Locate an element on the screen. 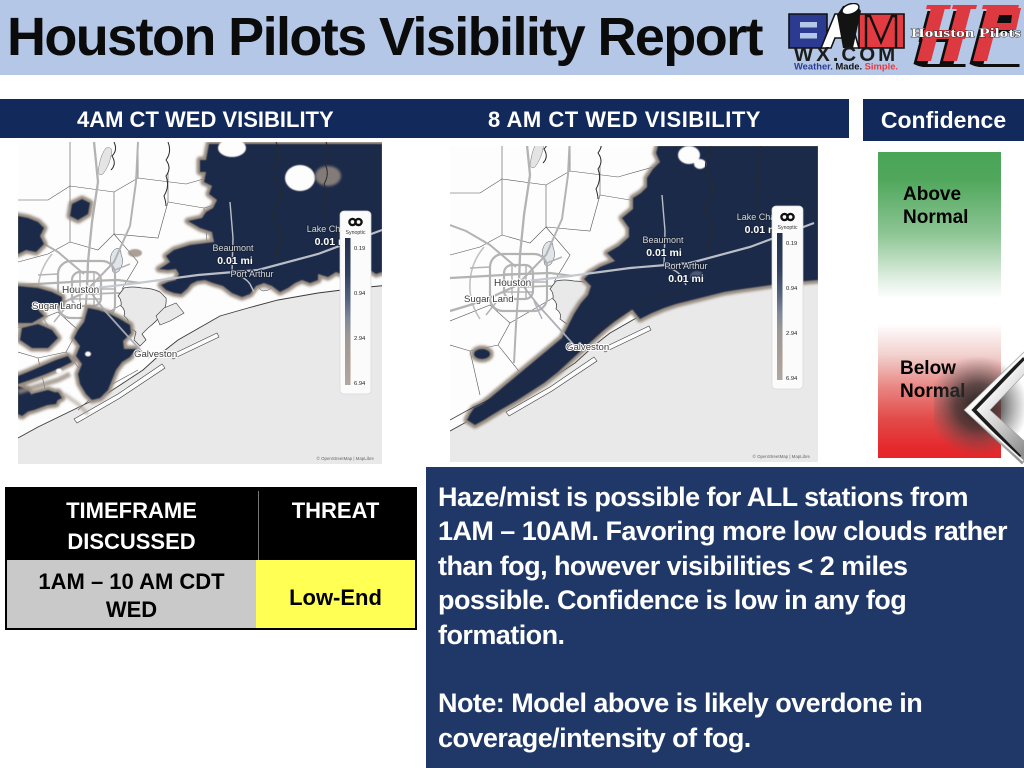  svg-text: 0.19 is located at coordinates (359, 249).